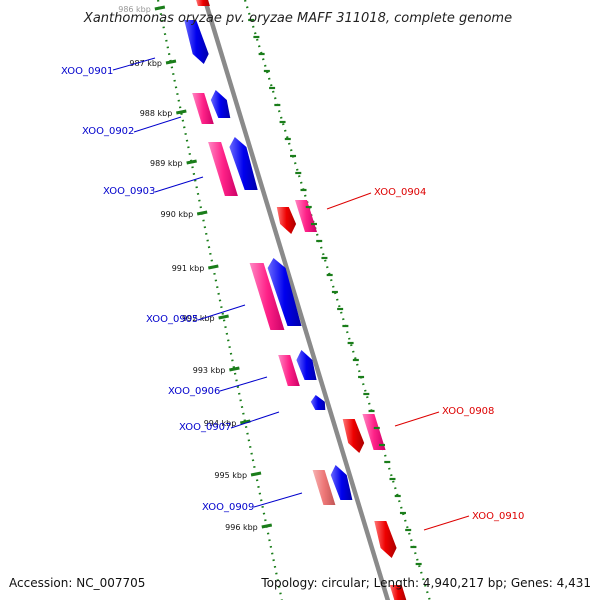 The width and height of the screenshot is (600, 600). What do you see at coordinates (172, 319) in the screenshot?
I see `gene-label-xoo-0905: XOO_0905` at bounding box center [172, 319].